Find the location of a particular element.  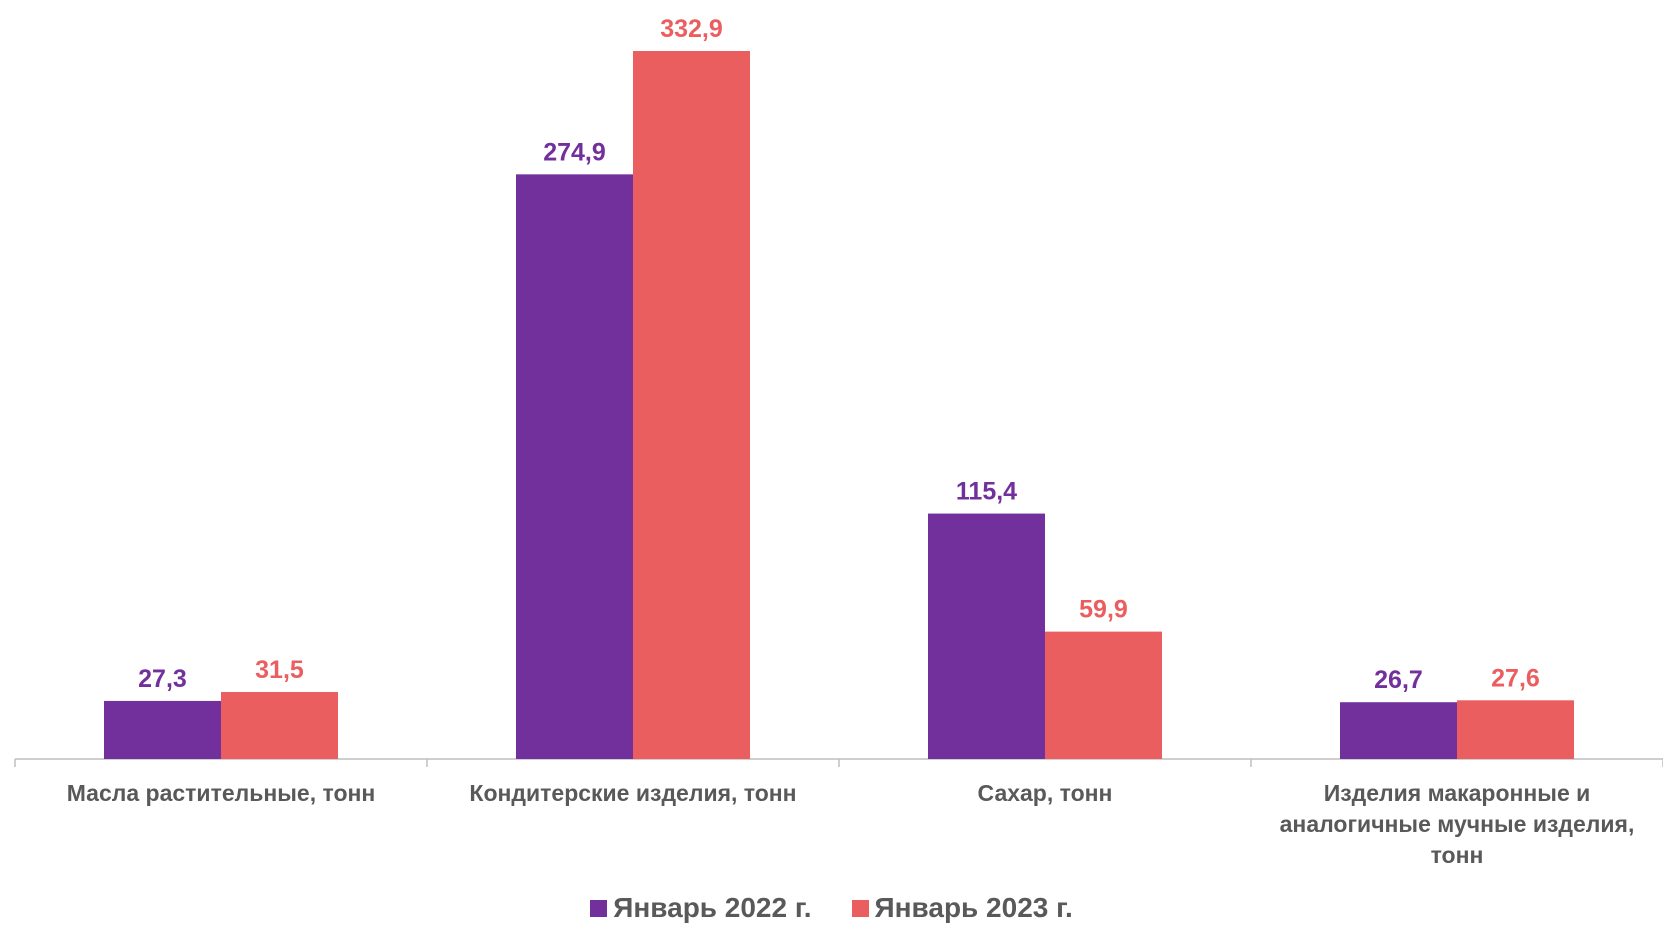

data-label: 27,6 is located at coordinates (1515, 678).